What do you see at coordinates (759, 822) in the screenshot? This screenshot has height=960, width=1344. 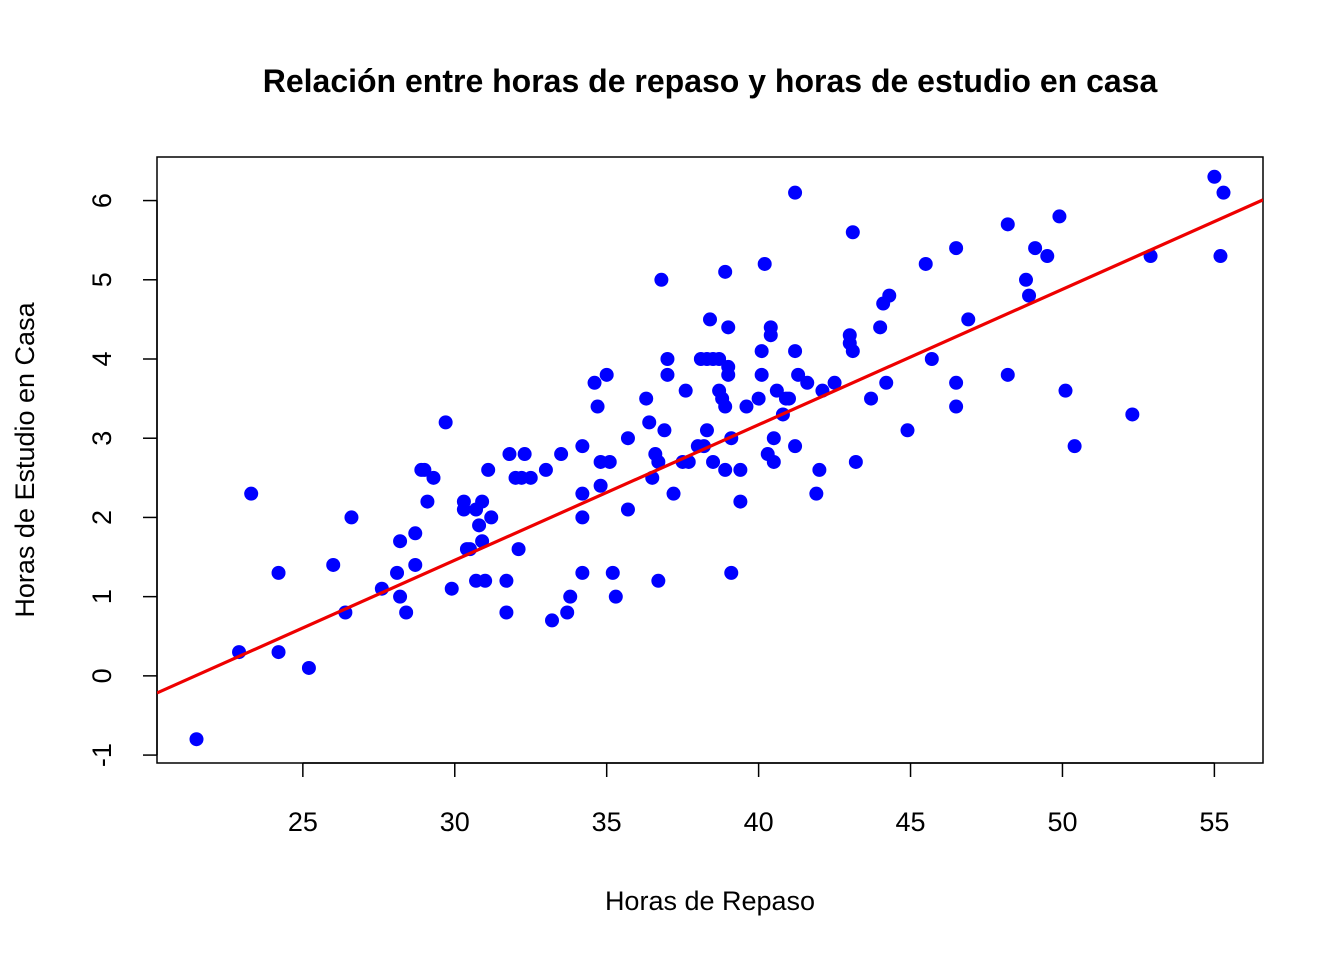 I see `x-tick-label: 40` at bounding box center [759, 822].